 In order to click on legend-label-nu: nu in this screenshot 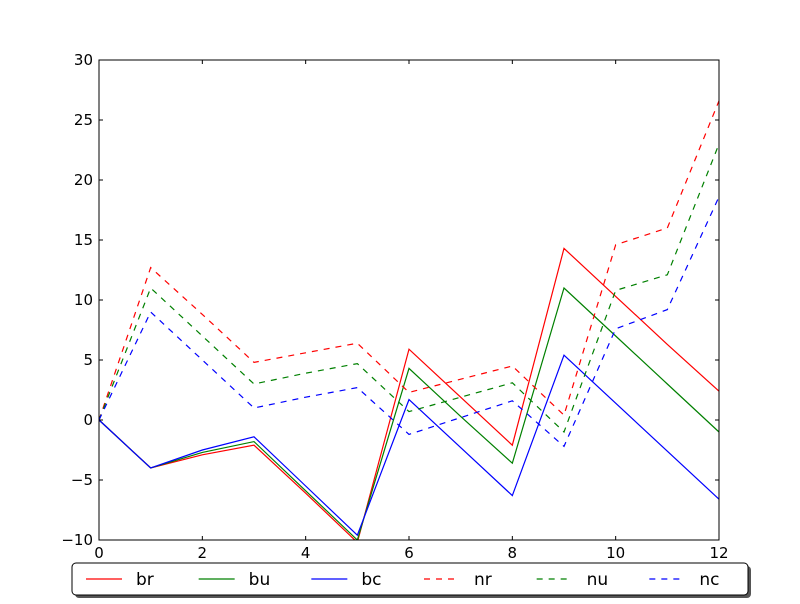, I will do `click(598, 580)`.